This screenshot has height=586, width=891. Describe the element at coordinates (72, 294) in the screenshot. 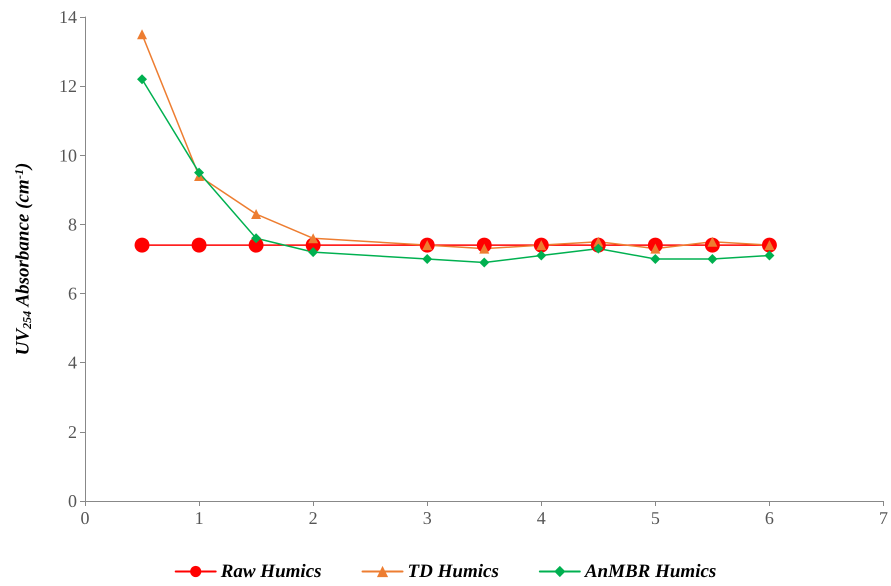

I see `y-tick-label: 6` at that location.